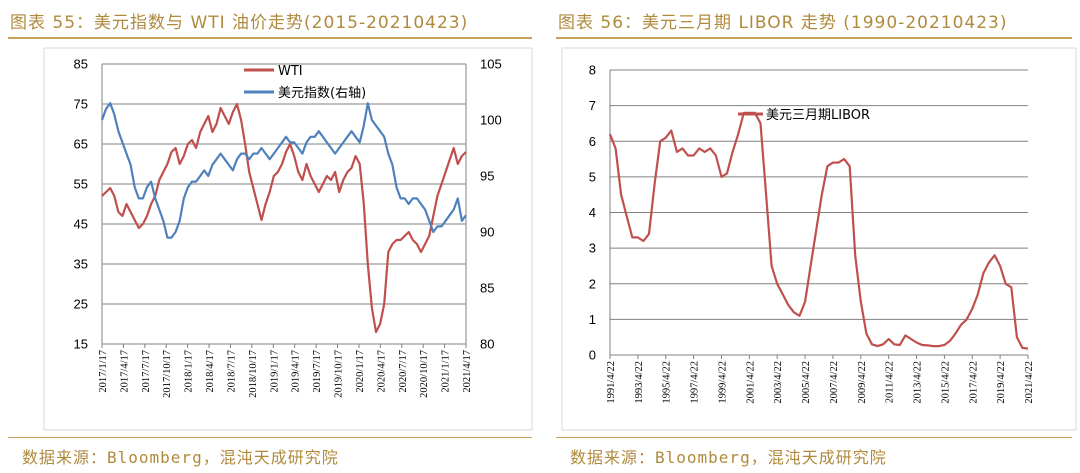 The height and width of the screenshot is (473, 1080). Describe the element at coordinates (639, 382) in the screenshot. I see `libor-x-tick-label: 1993/4/22` at that location.